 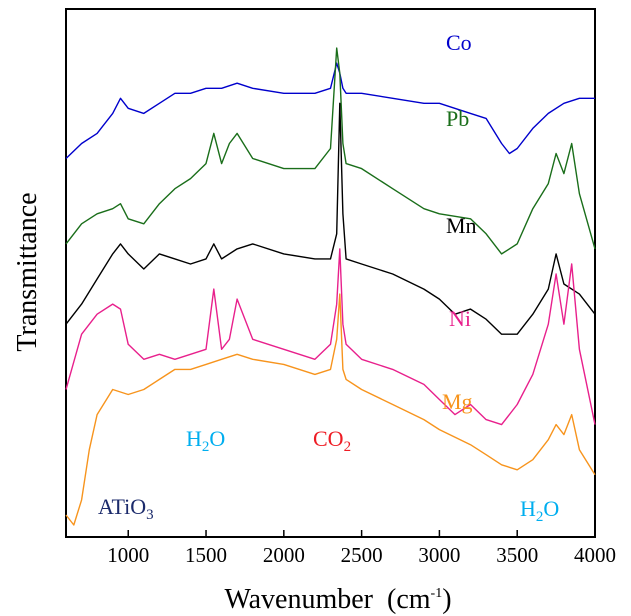 What do you see at coordinates (206, 555) in the screenshot?
I see `x-tick-label: 1500` at bounding box center [206, 555].